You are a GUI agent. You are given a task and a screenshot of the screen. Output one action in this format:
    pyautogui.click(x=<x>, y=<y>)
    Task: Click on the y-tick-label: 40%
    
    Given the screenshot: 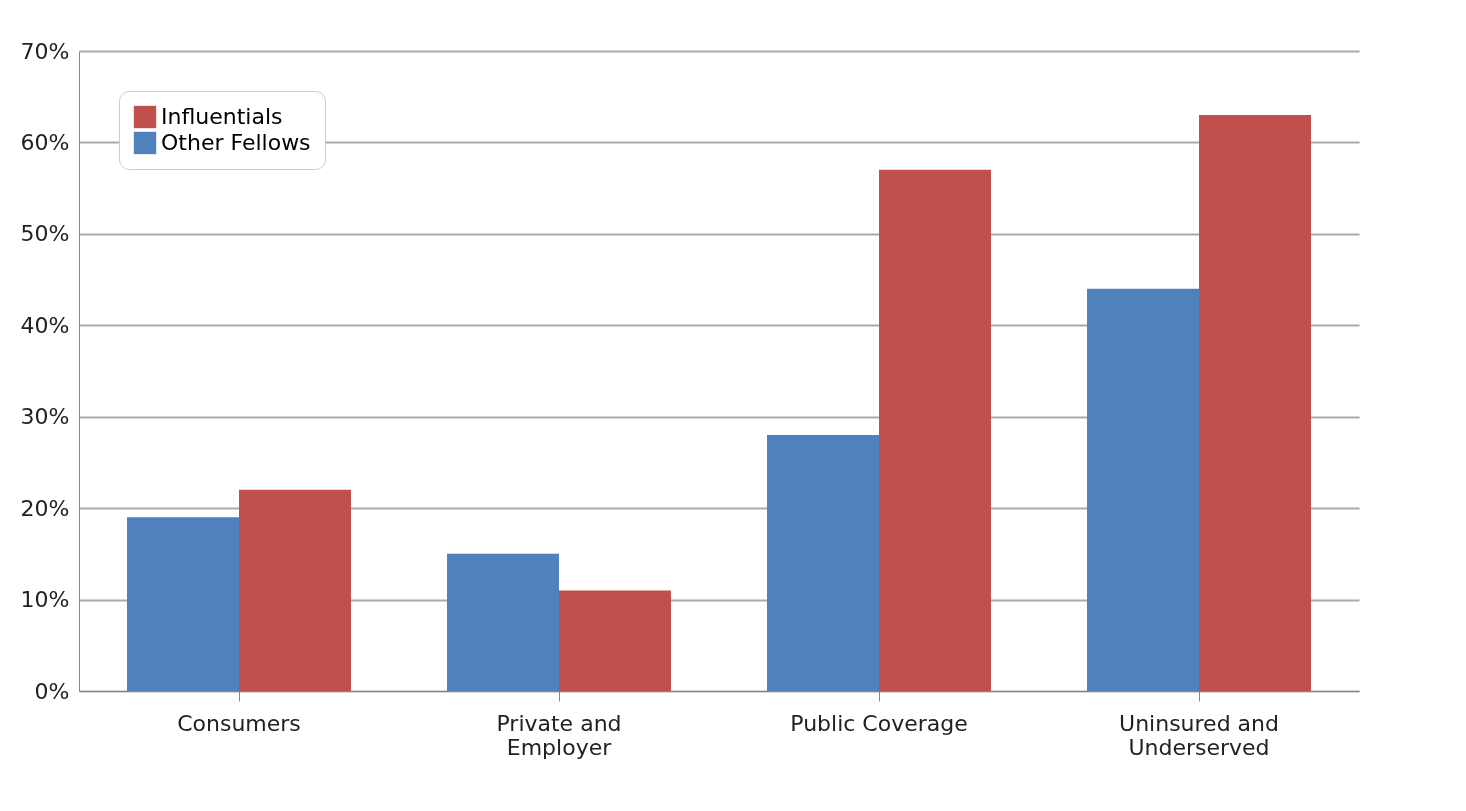 What is the action you would take?
    pyautogui.click(x=45, y=325)
    